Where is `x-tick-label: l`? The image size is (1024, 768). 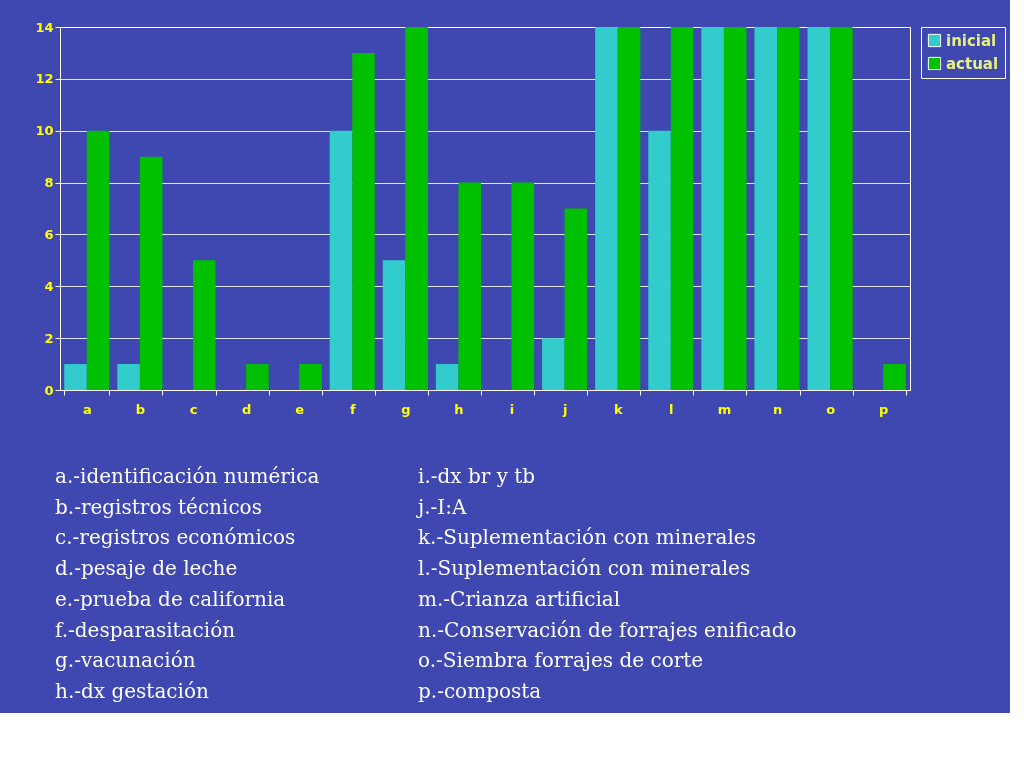 x-tick-label: l is located at coordinates (671, 409).